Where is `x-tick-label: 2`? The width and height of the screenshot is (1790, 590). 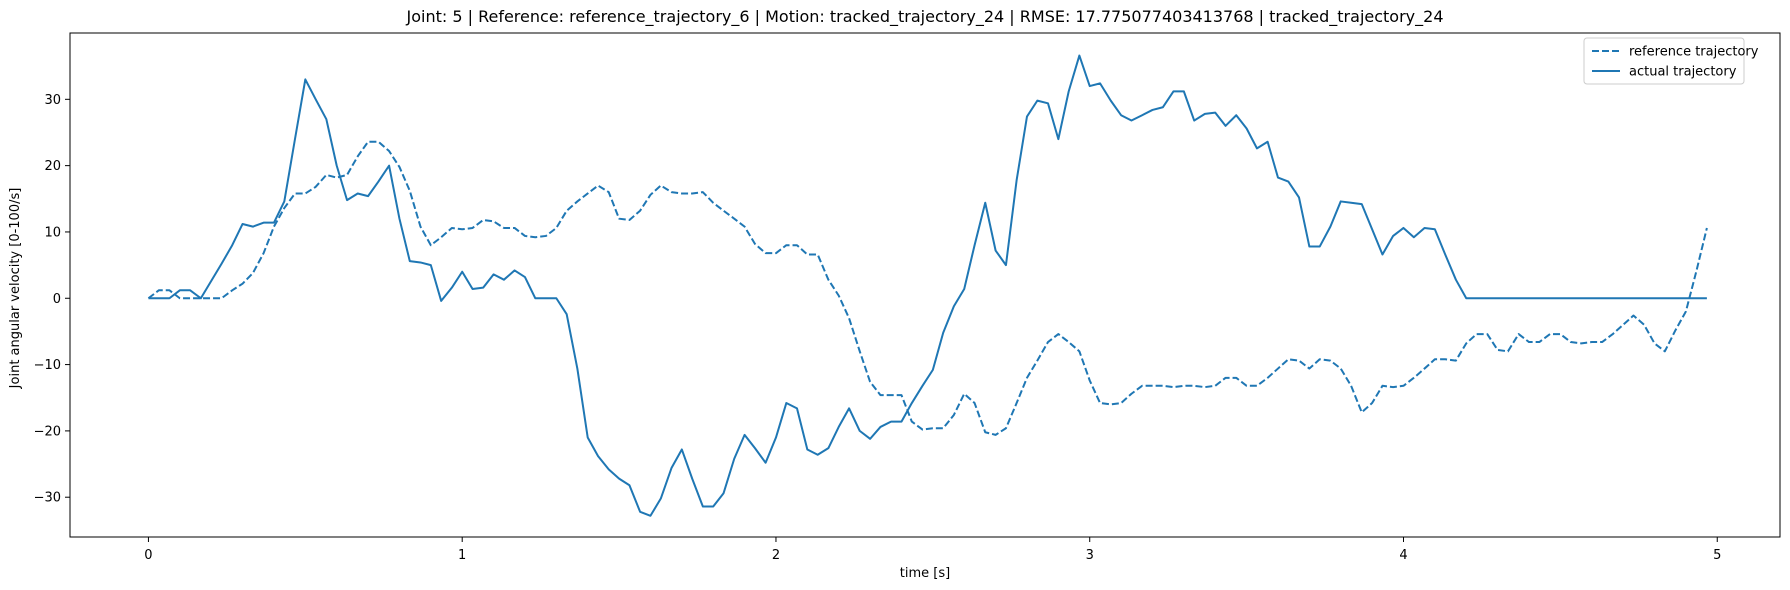 x-tick-label: 2 is located at coordinates (776, 555).